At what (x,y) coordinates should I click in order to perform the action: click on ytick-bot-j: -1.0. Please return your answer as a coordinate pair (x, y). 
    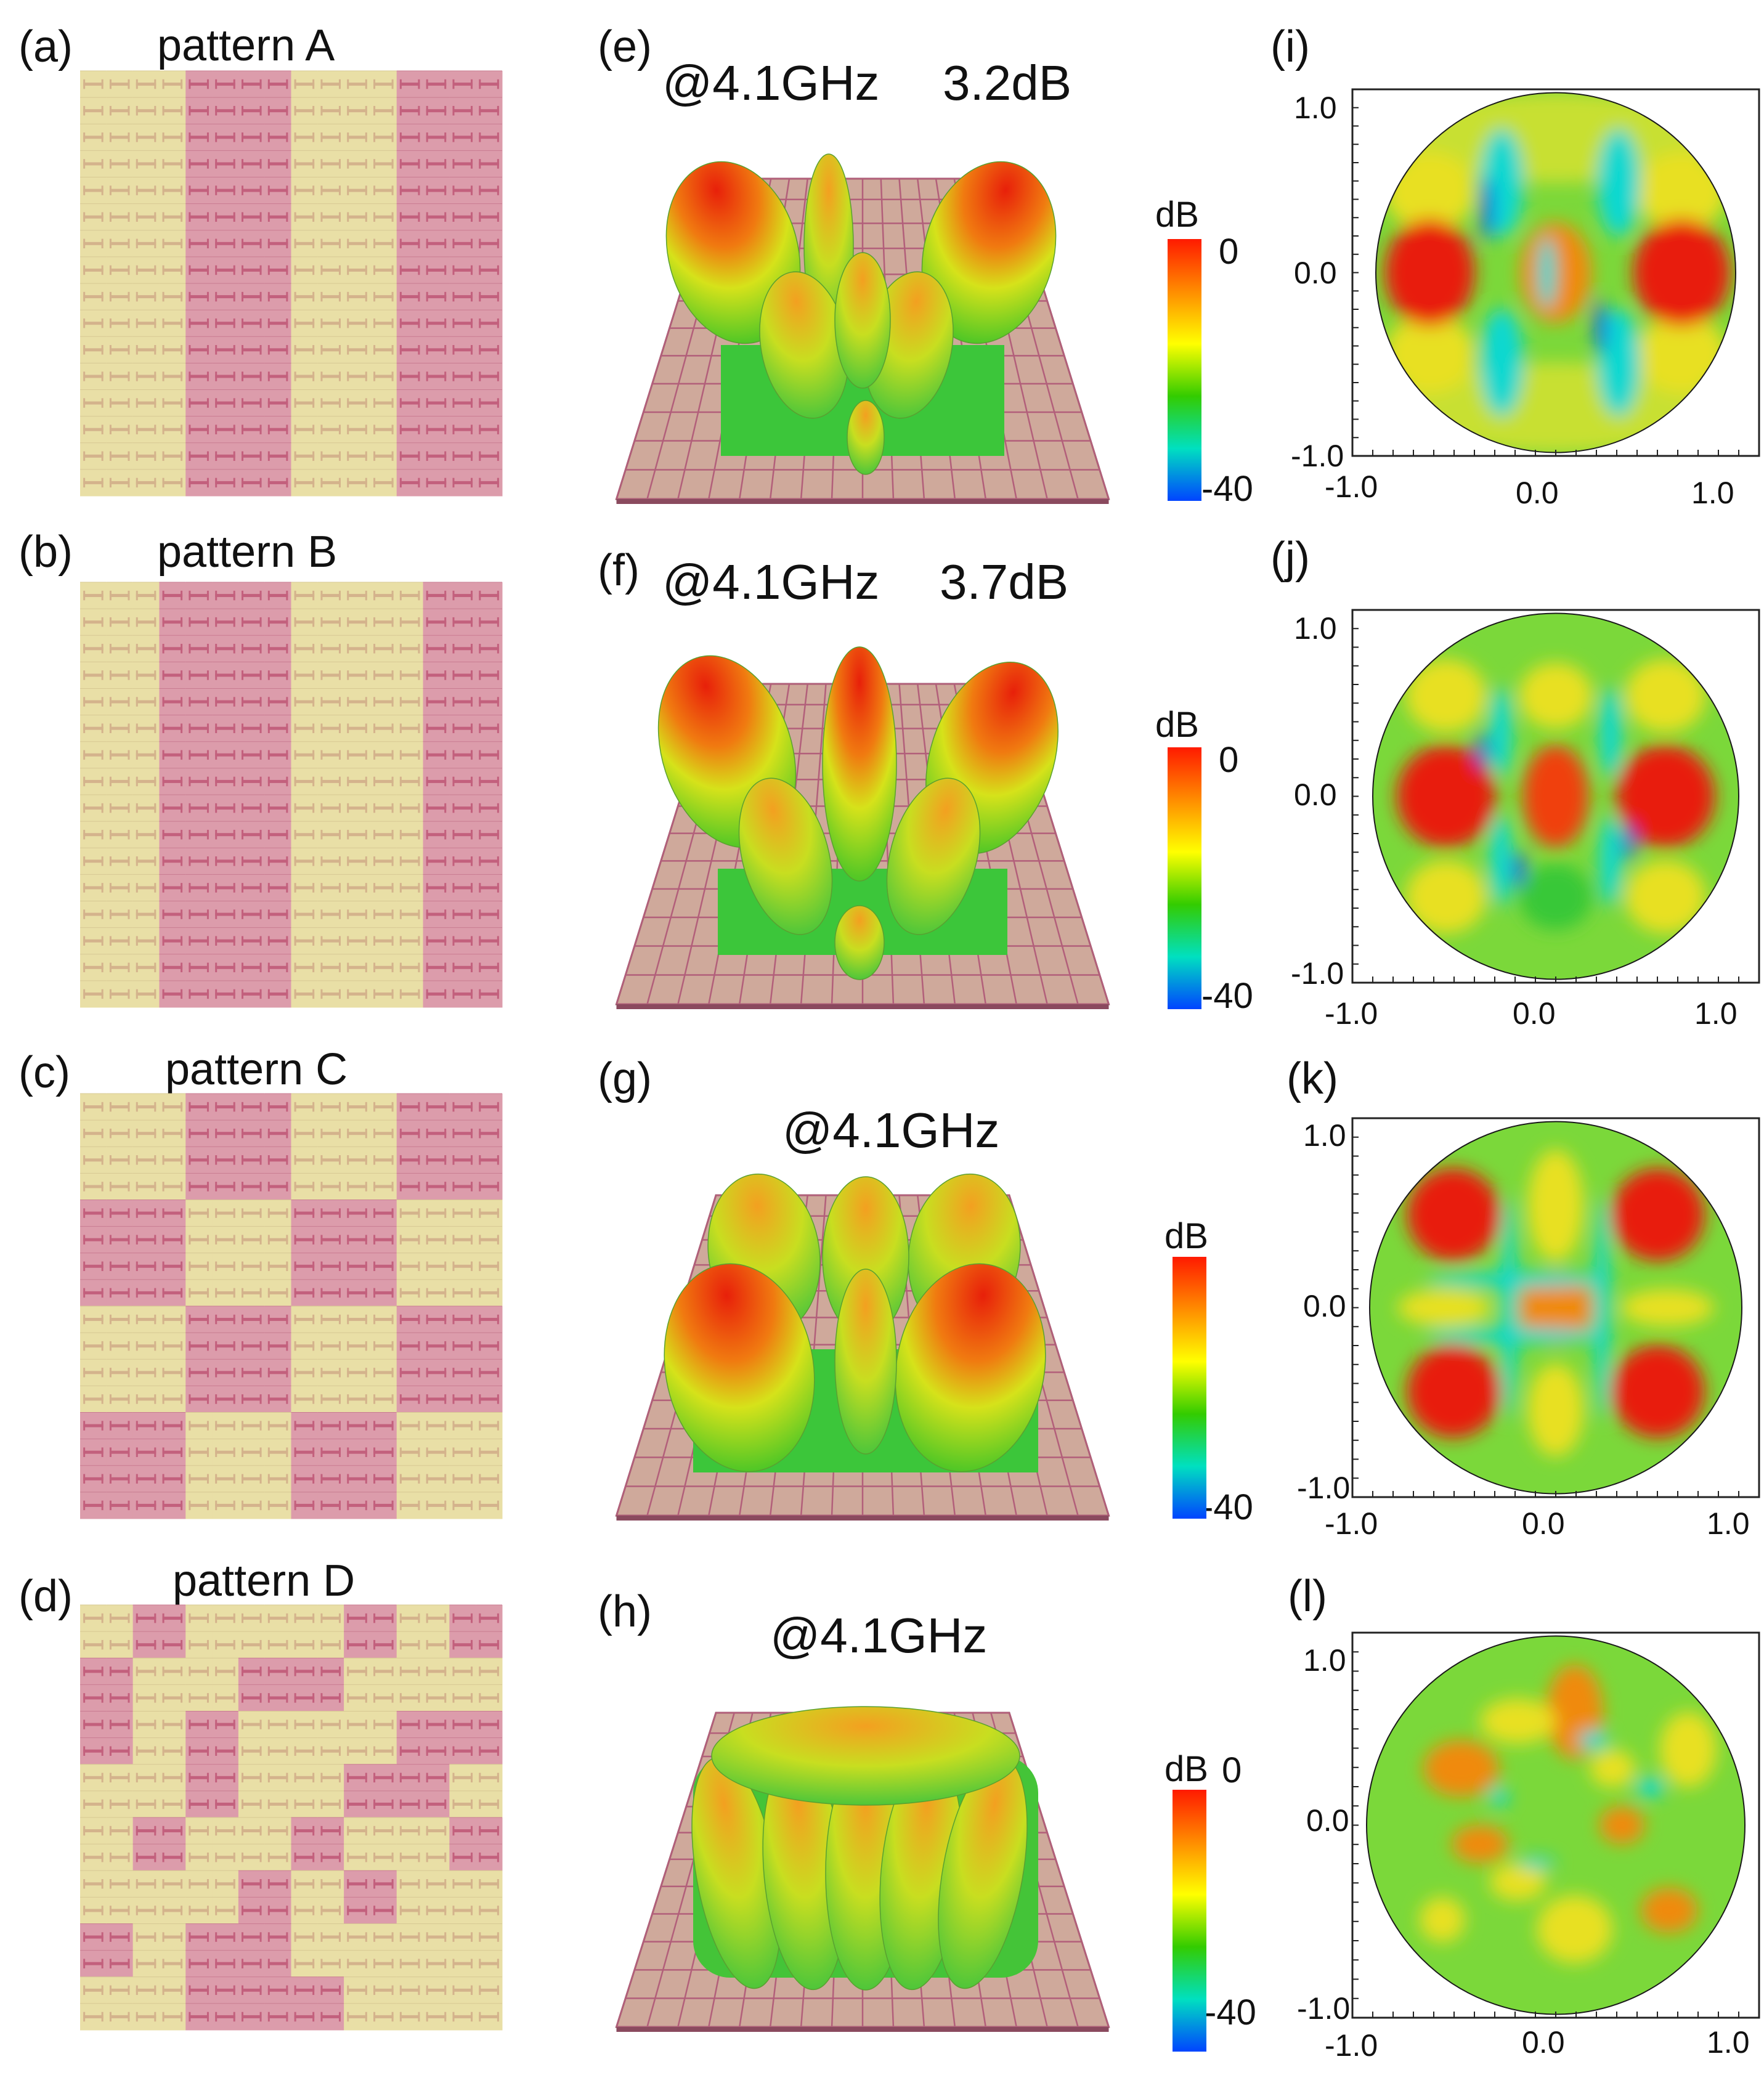
    Looking at the image, I should click on (1317, 973).